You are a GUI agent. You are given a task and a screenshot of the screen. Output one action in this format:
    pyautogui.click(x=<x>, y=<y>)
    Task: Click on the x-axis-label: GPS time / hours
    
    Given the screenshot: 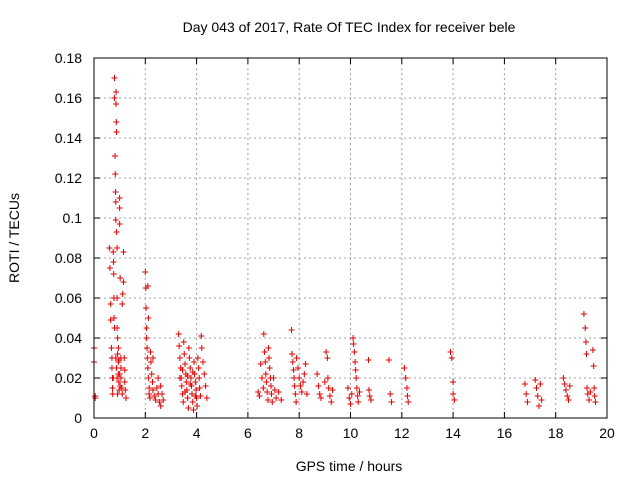 What is the action you would take?
    pyautogui.click(x=349, y=466)
    